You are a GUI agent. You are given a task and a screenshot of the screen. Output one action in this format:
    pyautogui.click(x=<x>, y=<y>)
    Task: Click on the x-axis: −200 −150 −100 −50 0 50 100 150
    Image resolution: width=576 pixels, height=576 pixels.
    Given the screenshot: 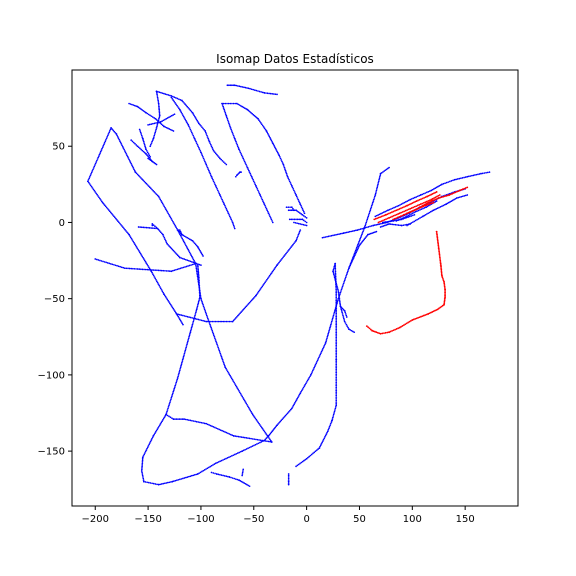 What is the action you would take?
    pyautogui.click(x=278, y=515)
    